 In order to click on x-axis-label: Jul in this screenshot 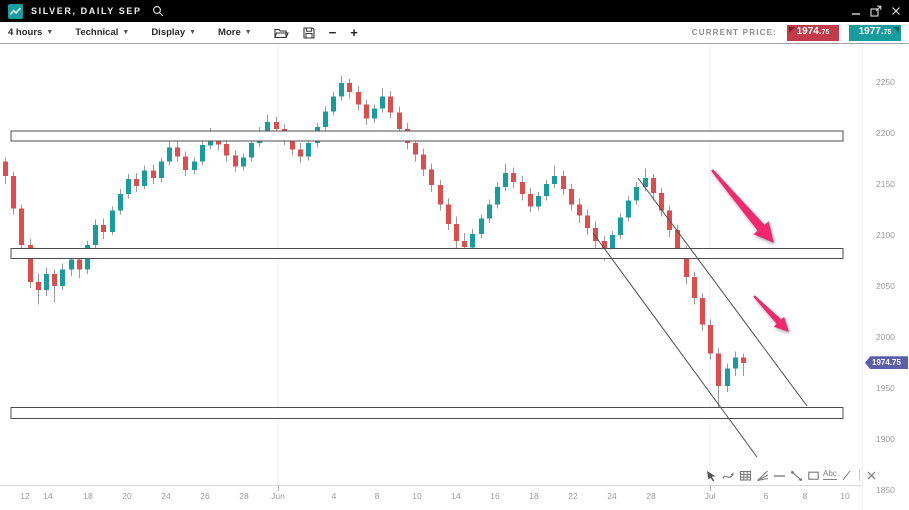, I will do `click(710, 496)`.